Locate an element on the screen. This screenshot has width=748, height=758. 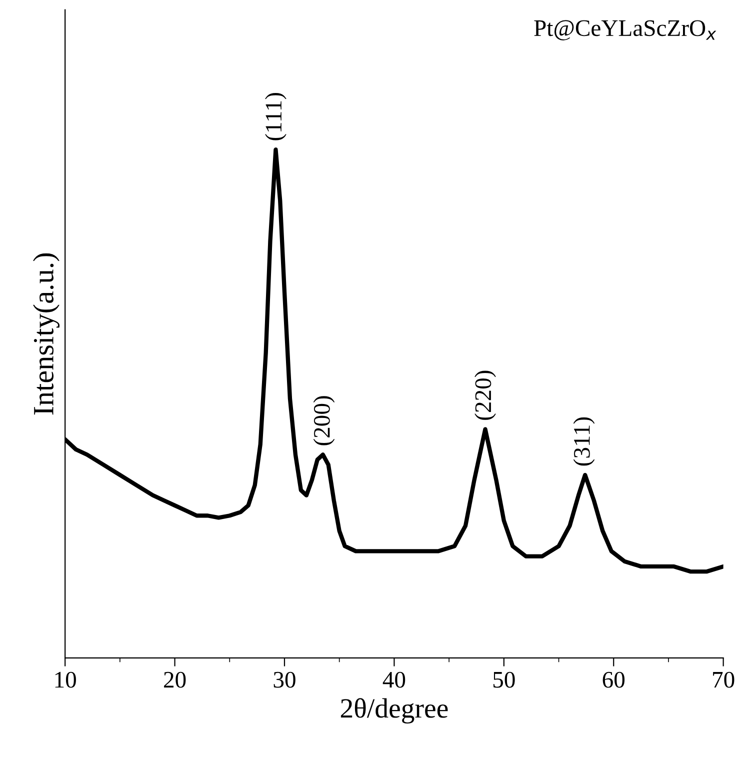
x-axis-title: 2θ/degree is located at coordinates (394, 711).